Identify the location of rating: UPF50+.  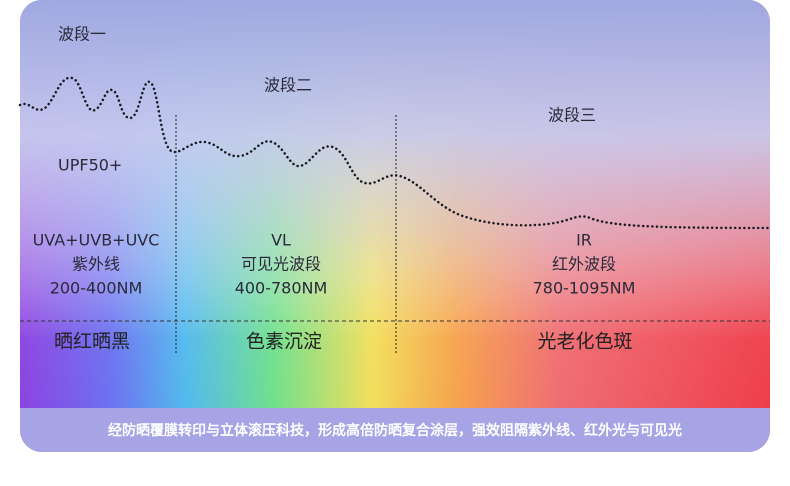
(90, 165).